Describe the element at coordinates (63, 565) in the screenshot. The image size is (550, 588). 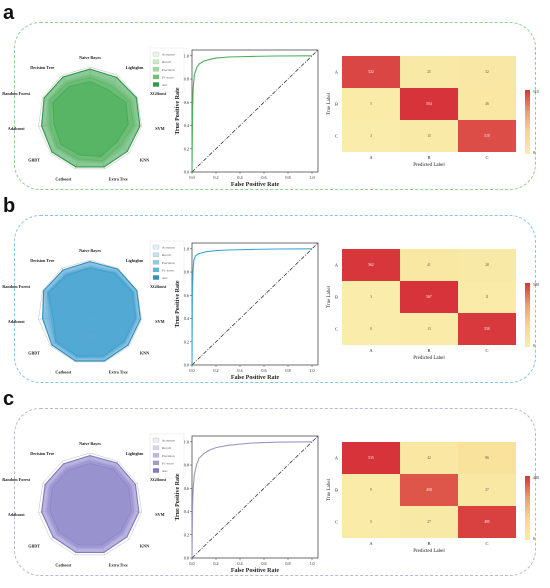
I see `radar-axis-label: Catboost` at that location.